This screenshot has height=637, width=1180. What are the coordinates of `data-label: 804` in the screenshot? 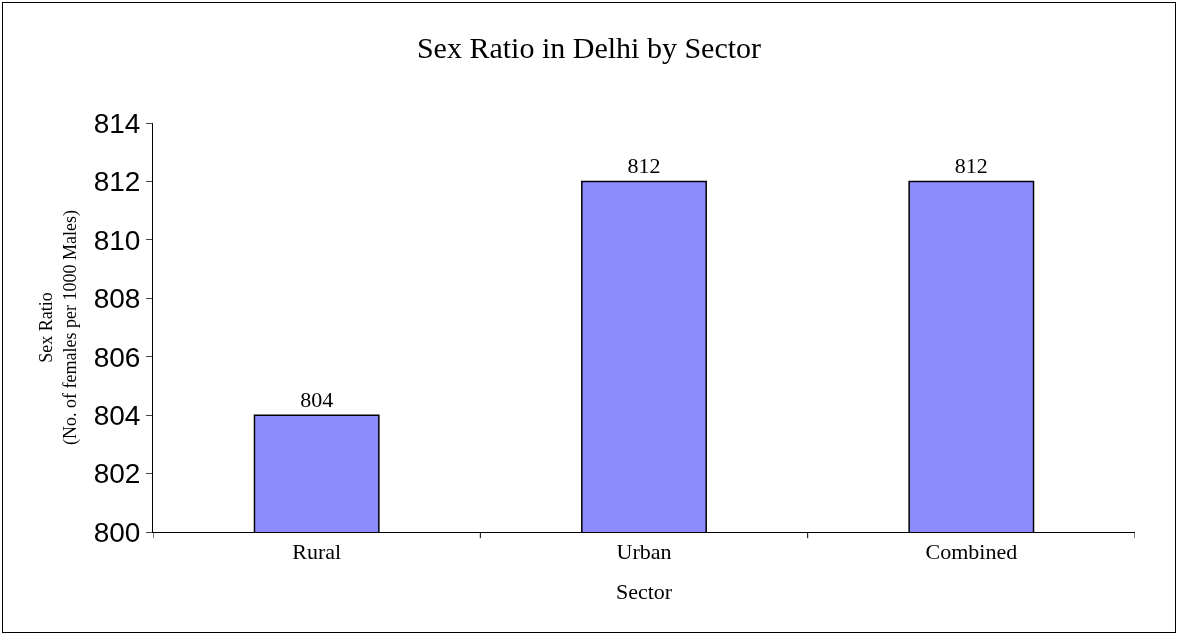 It's located at (317, 400).